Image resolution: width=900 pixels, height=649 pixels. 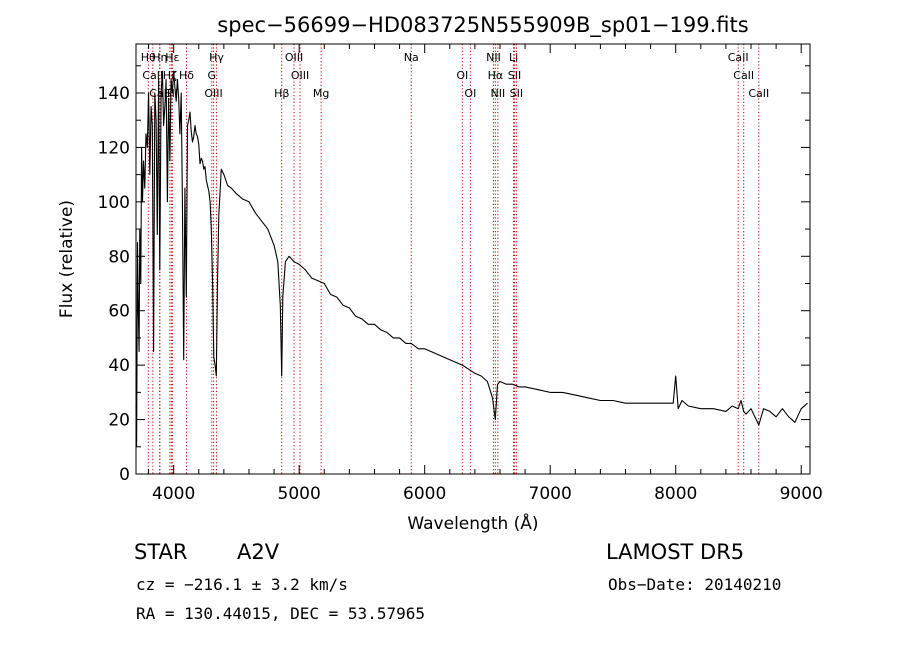 What do you see at coordinates (119, 312) in the screenshot?
I see `y-tick-label: 60` at bounding box center [119, 312].